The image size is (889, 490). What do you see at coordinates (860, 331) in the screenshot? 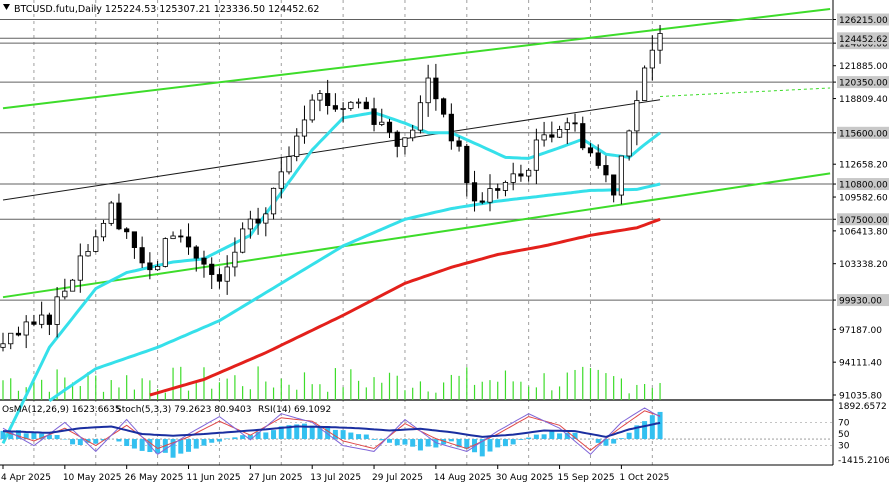
I see `price-label-13: 97187.00` at bounding box center [860, 331].